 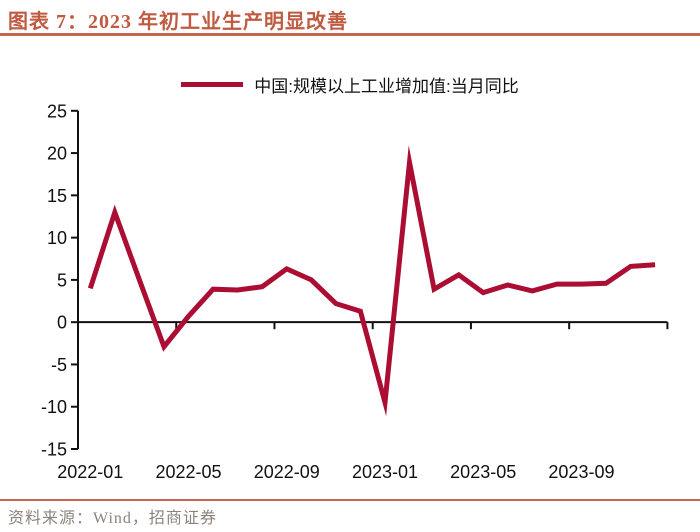 What do you see at coordinates (62, 323) in the screenshot?
I see `axis-tick-label: 0` at bounding box center [62, 323].